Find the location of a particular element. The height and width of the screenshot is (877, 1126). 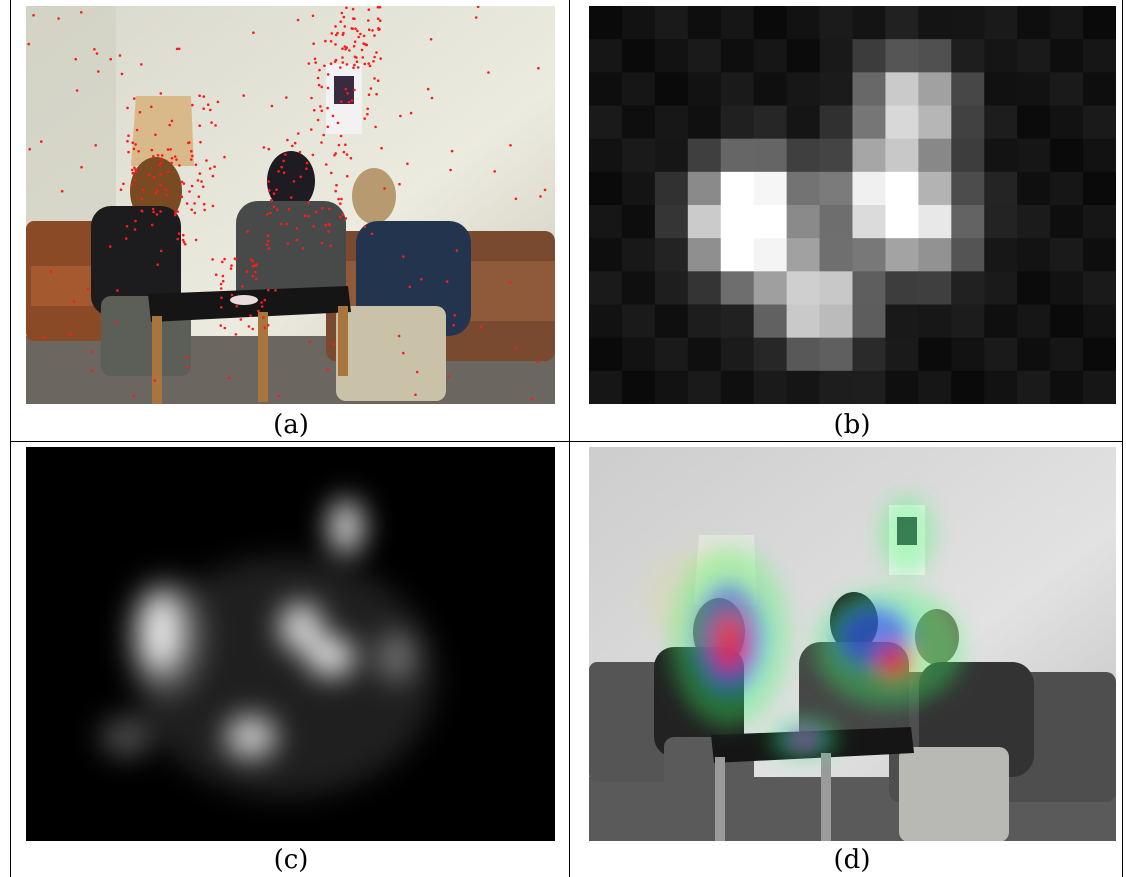

table-border-middle is located at coordinates (569, 438).